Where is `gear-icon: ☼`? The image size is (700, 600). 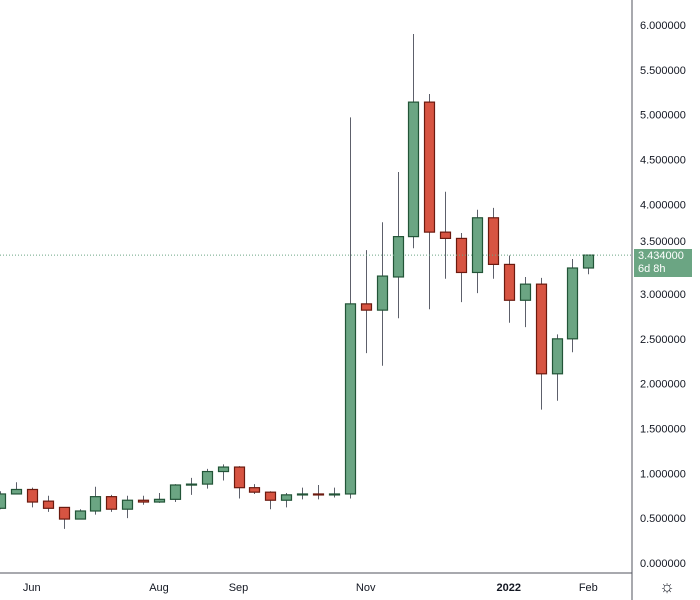
gear-icon: ☼ is located at coordinates (667, 586).